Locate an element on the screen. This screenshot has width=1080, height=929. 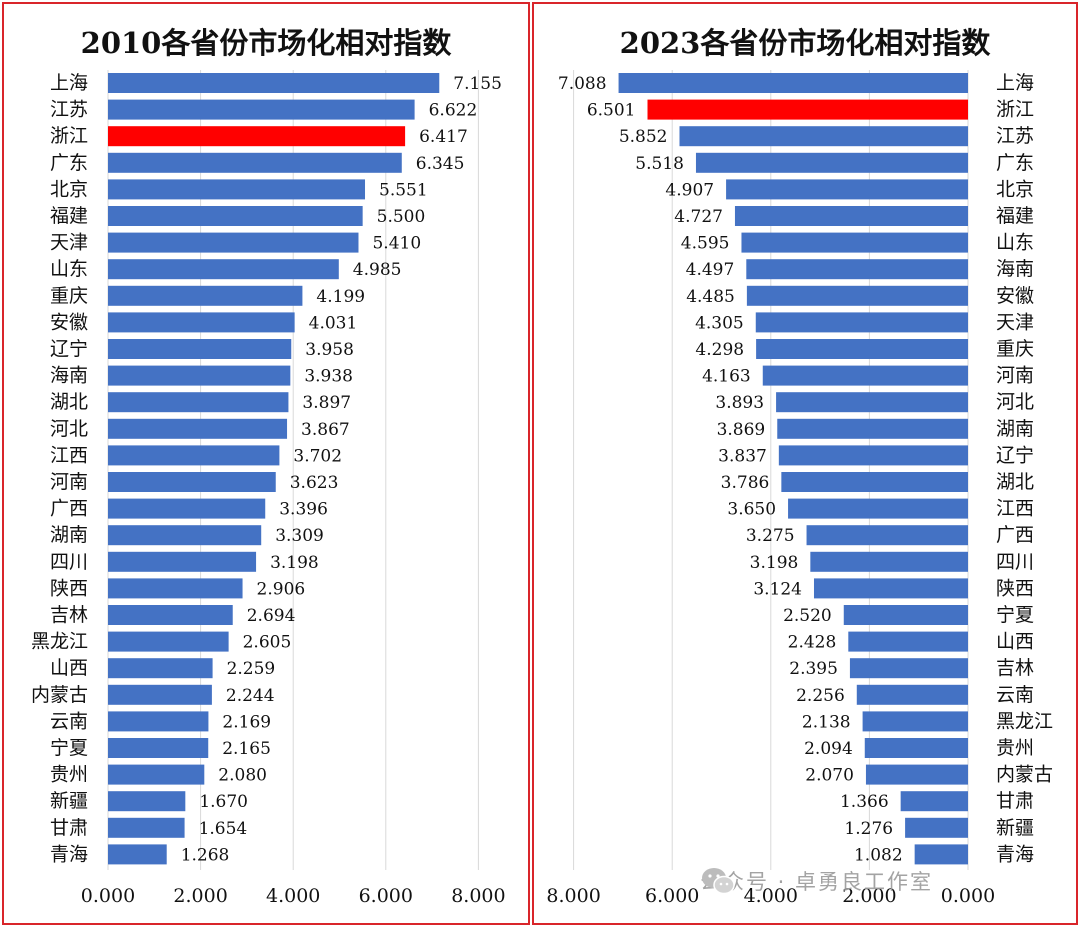
data-label: 4.031 is located at coordinates (333, 323).